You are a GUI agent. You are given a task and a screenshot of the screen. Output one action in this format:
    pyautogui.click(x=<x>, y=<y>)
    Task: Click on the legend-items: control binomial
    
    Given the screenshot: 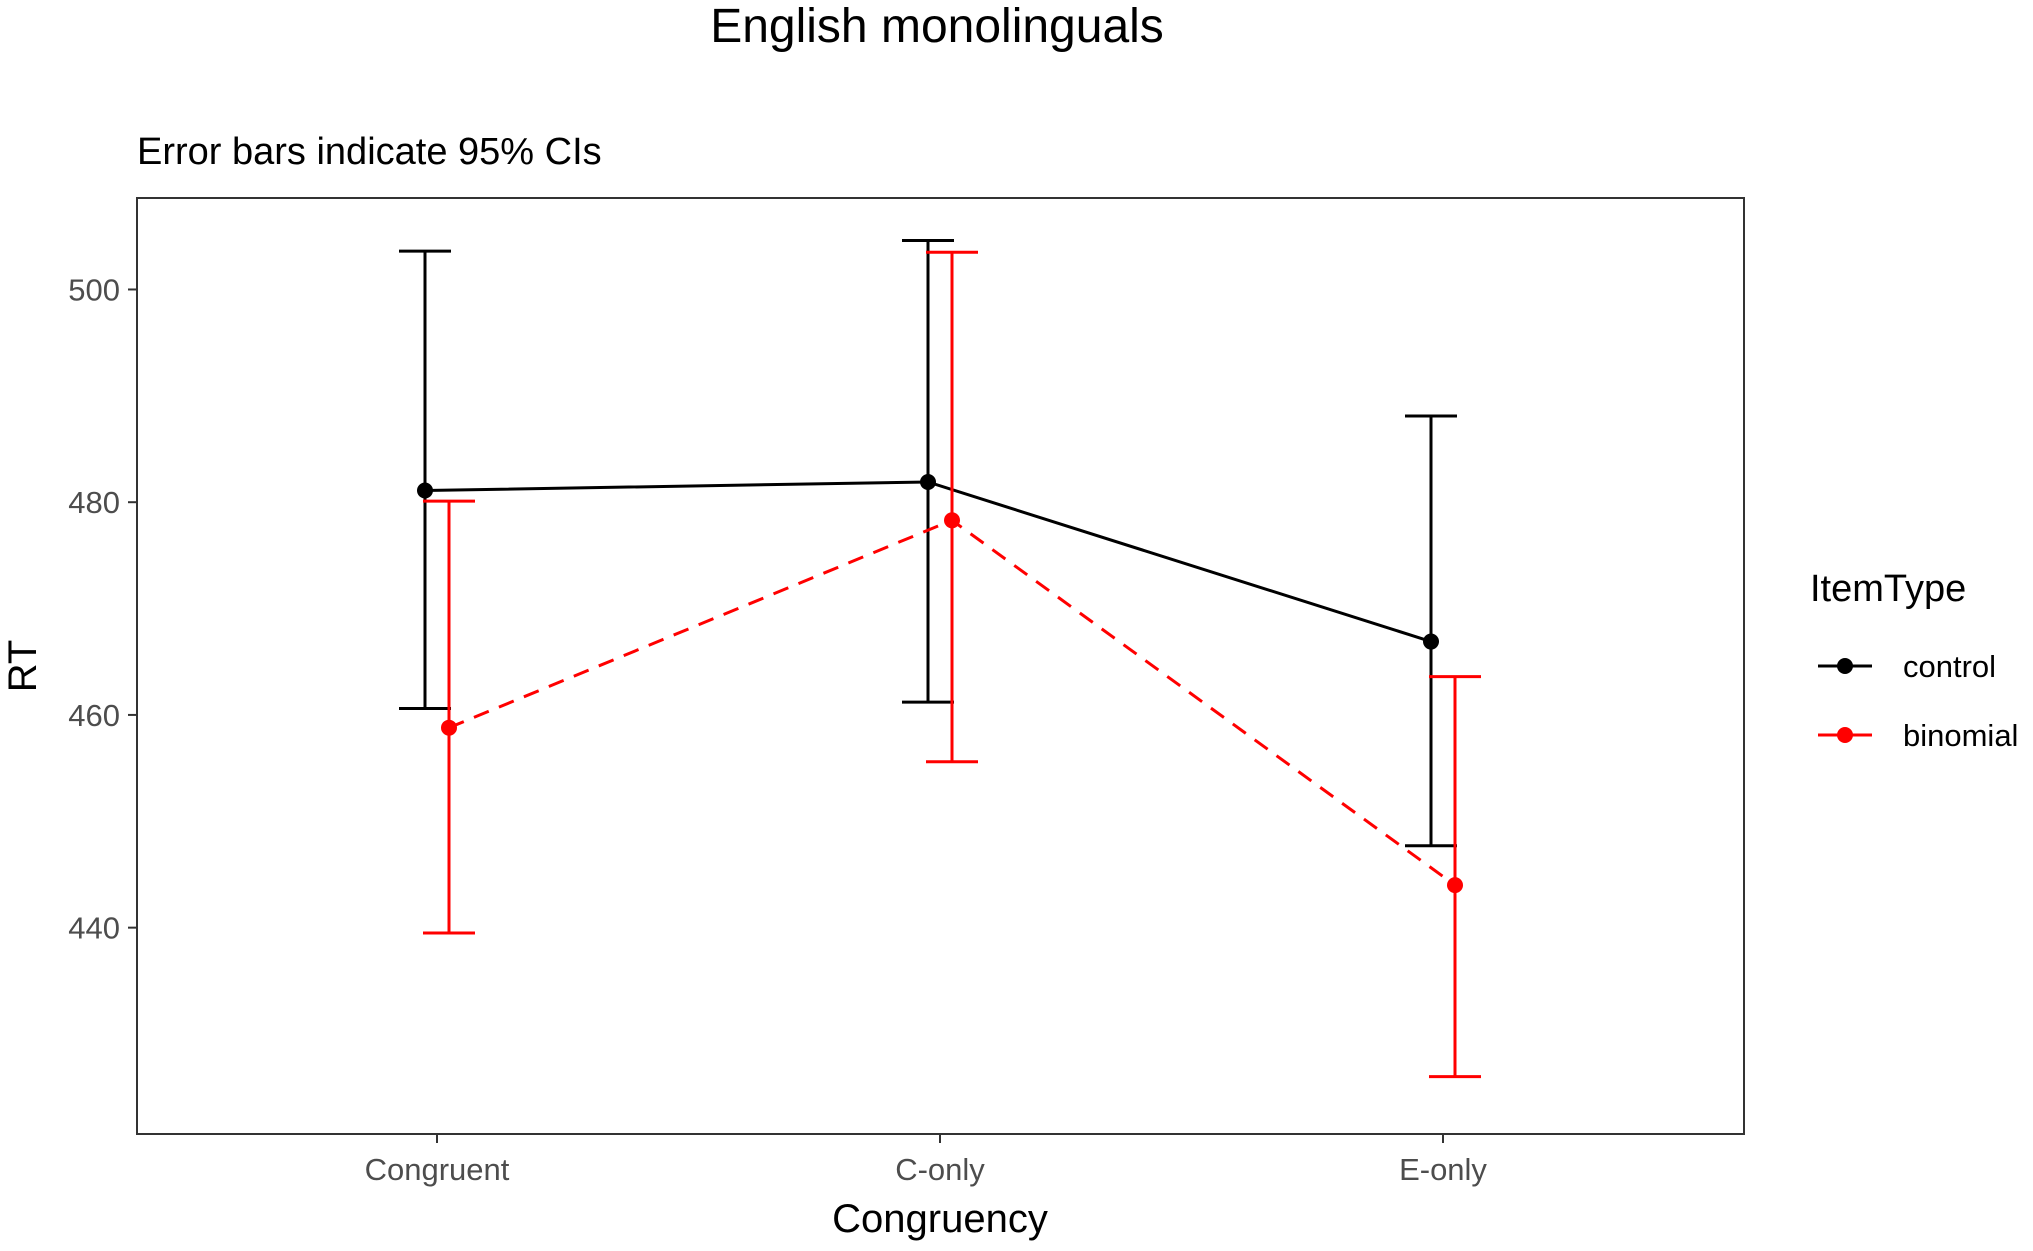 What is the action you would take?
    pyautogui.click(x=1918, y=701)
    